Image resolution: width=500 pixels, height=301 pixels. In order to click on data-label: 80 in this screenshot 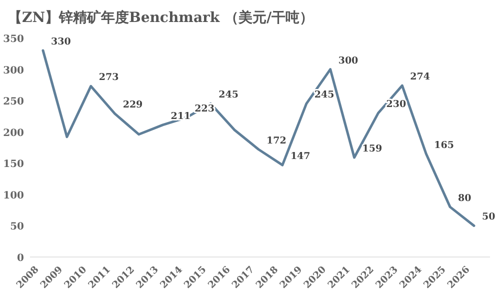, I will do `click(465, 198)`.